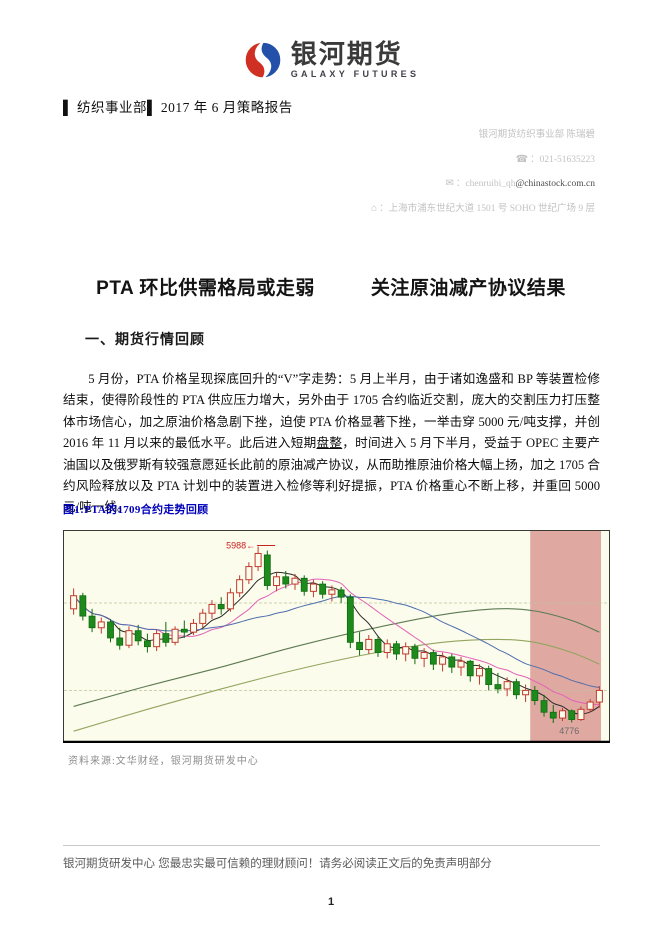  I want to click on contact-address-line: ⌂ ：上海市浦东世纪大道 1501 号 SOHO 世纪广场 9 层, so click(483, 209).